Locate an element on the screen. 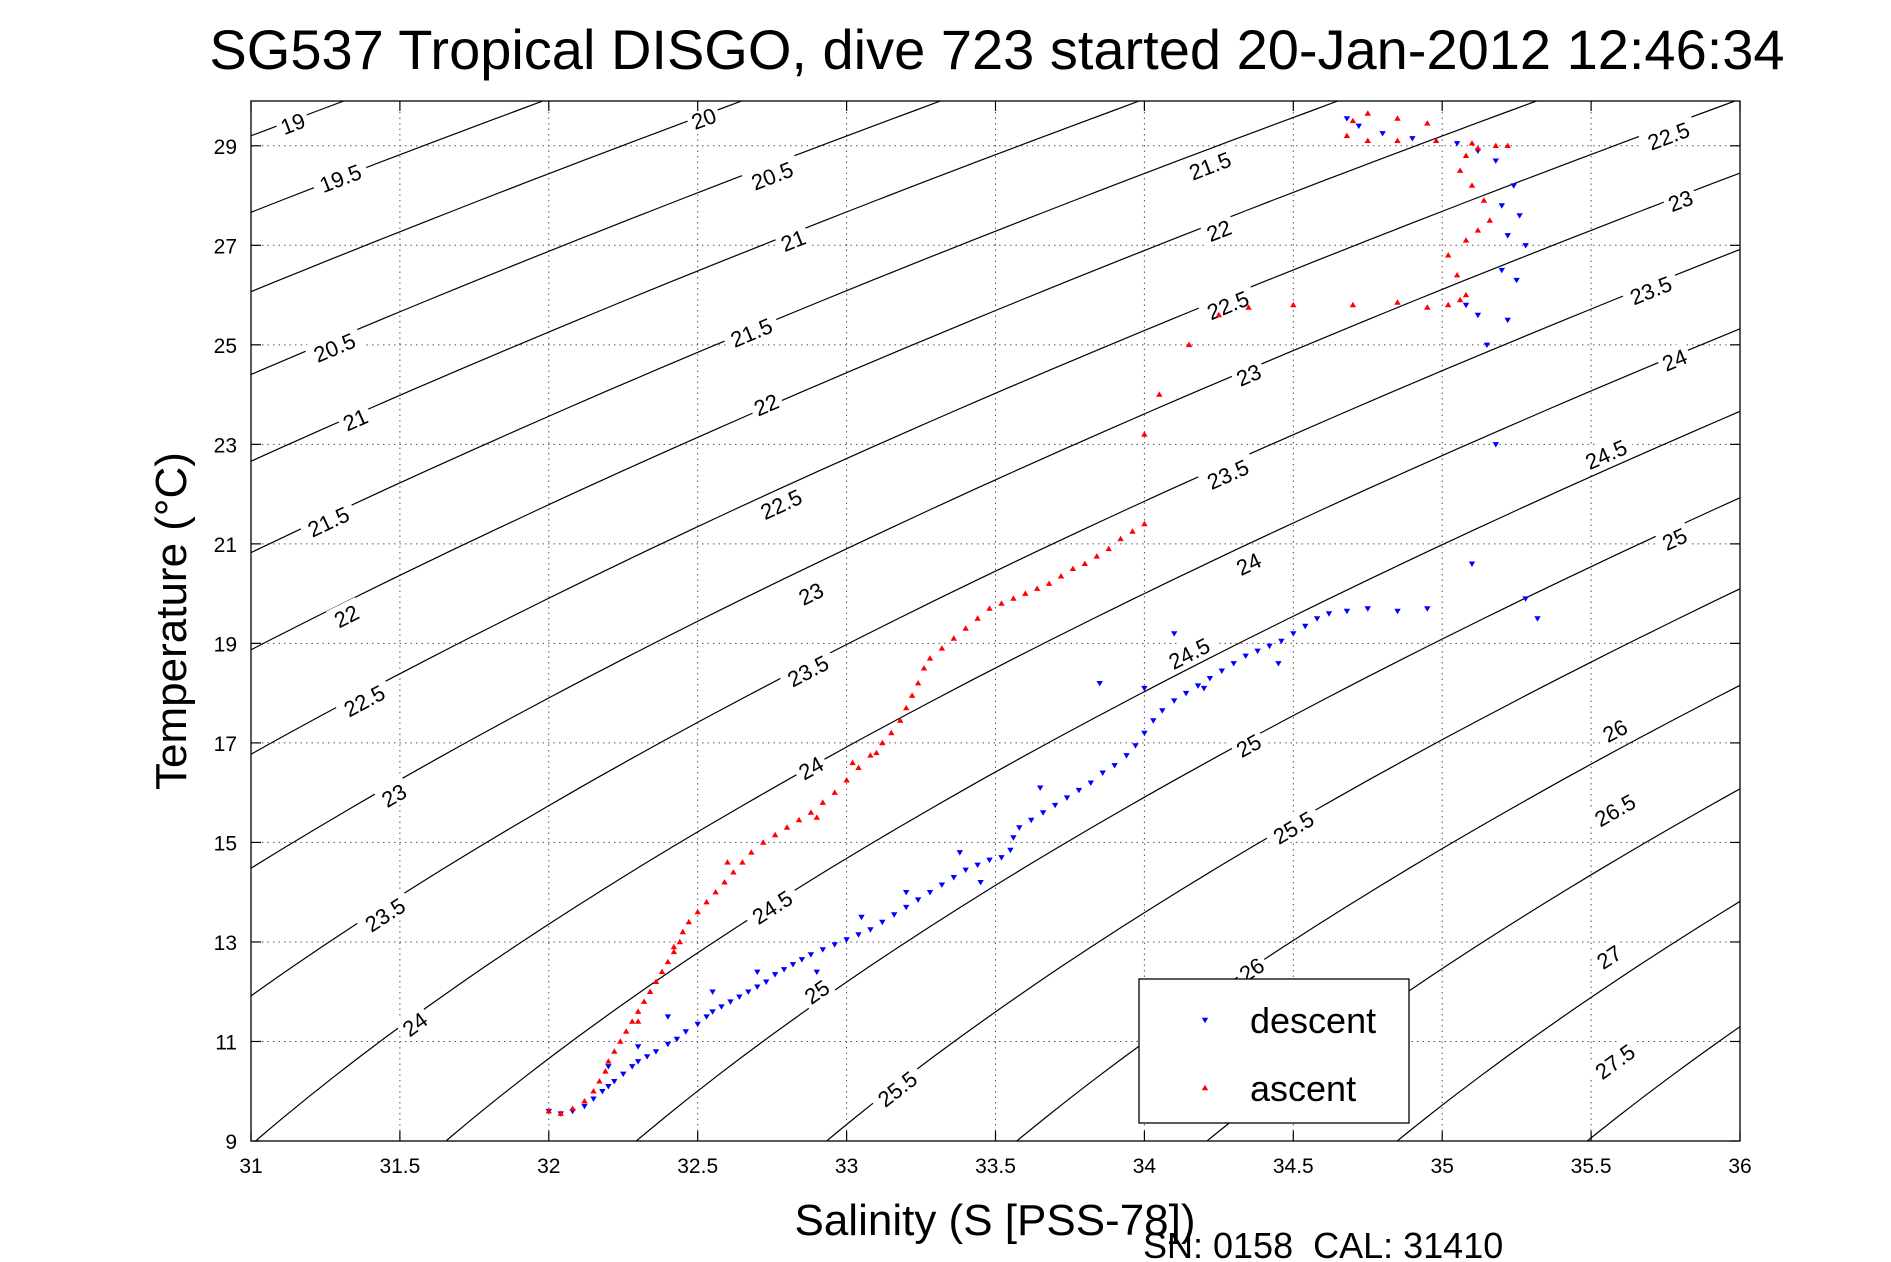  contour-label-text: 25 is located at coordinates (817, 992).